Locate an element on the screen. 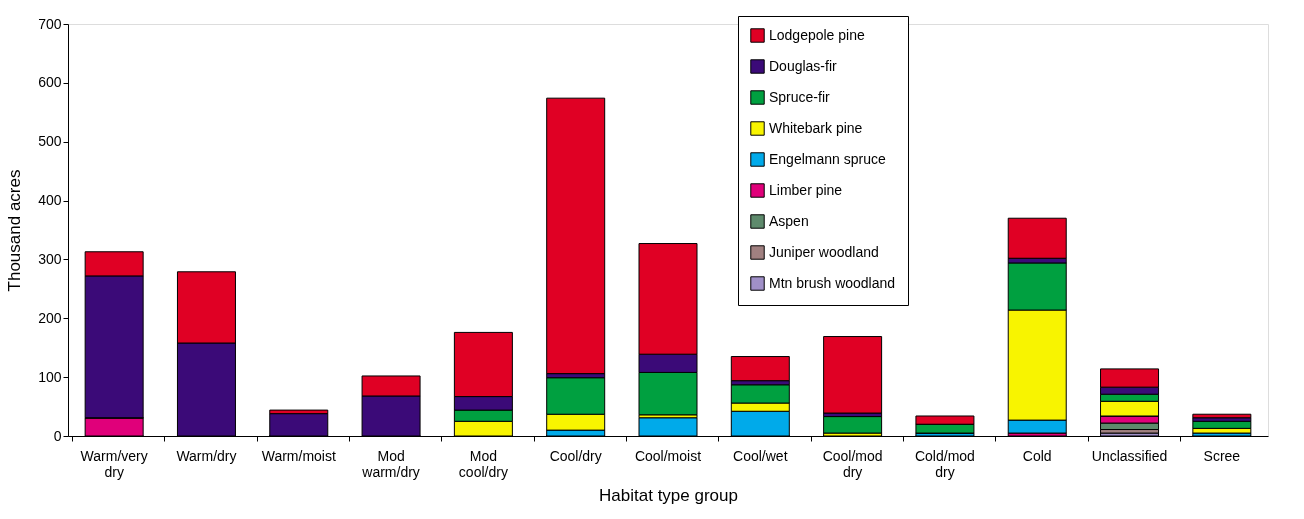 The width and height of the screenshot is (1304, 519). x-tick-label: Cool/wet is located at coordinates (760, 455).